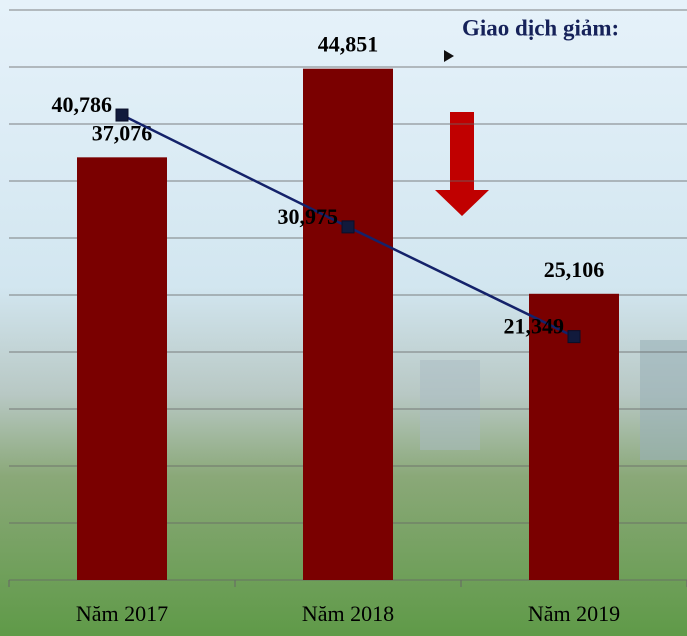 This screenshot has width=687, height=636. What do you see at coordinates (574, 269) in the screenshot?
I see `bar-value-label: 25,106` at bounding box center [574, 269].